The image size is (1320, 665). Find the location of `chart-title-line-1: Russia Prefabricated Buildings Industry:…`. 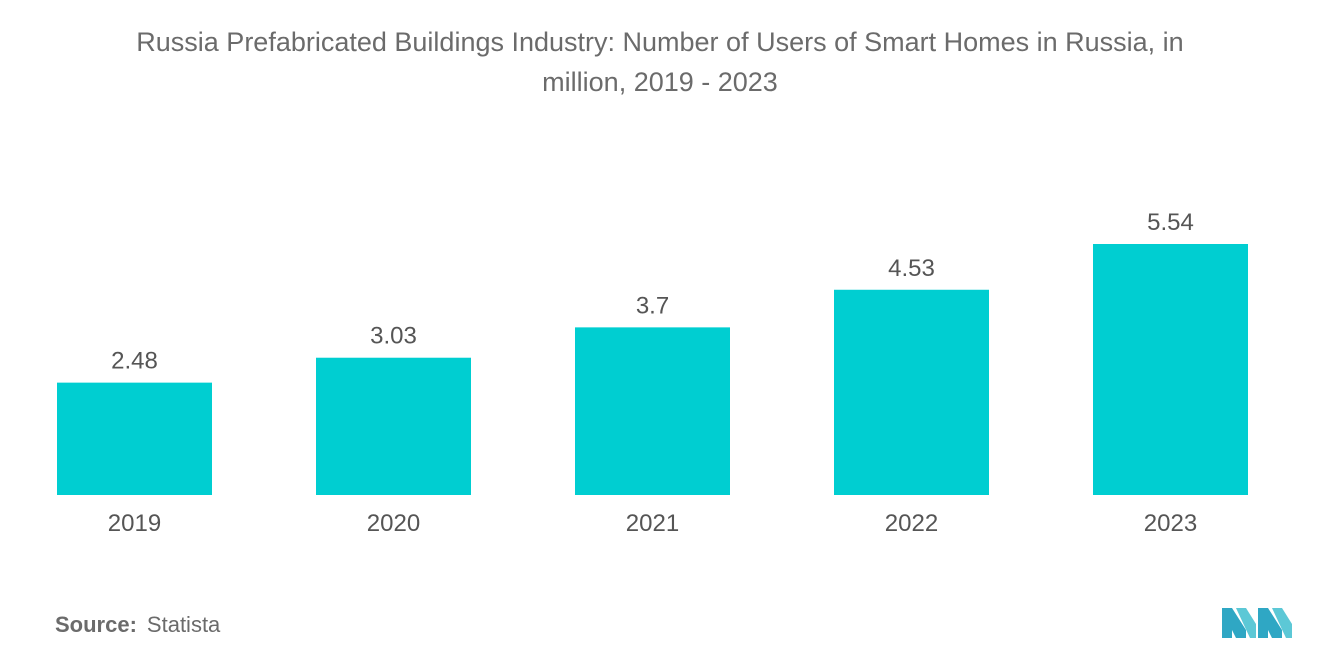

chart-title-line-1: Russia Prefabricated Buildings Industry:… is located at coordinates (660, 42).